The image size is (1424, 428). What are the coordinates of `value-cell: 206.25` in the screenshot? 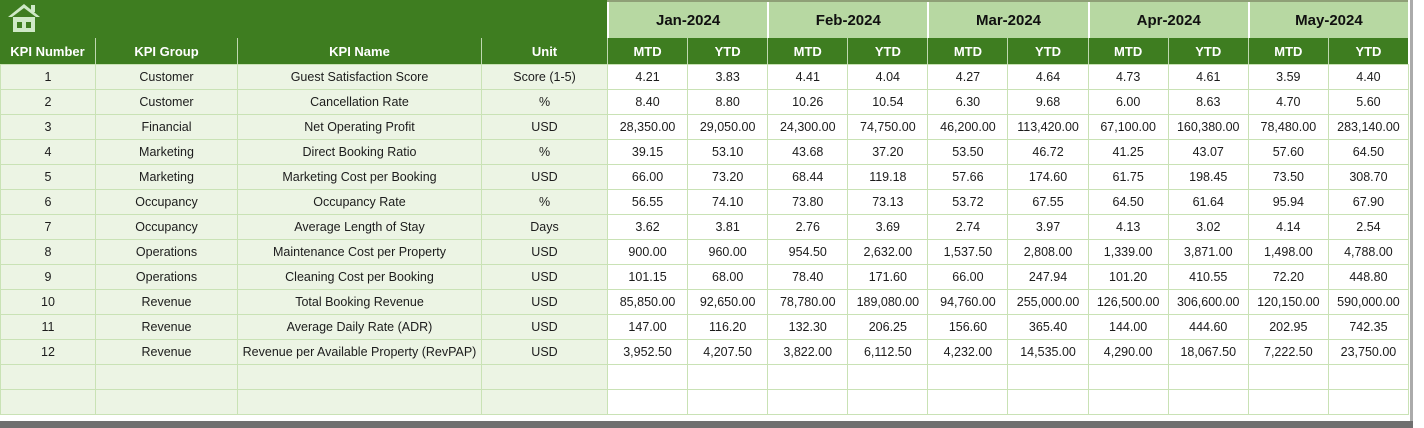 It's located at (887, 326).